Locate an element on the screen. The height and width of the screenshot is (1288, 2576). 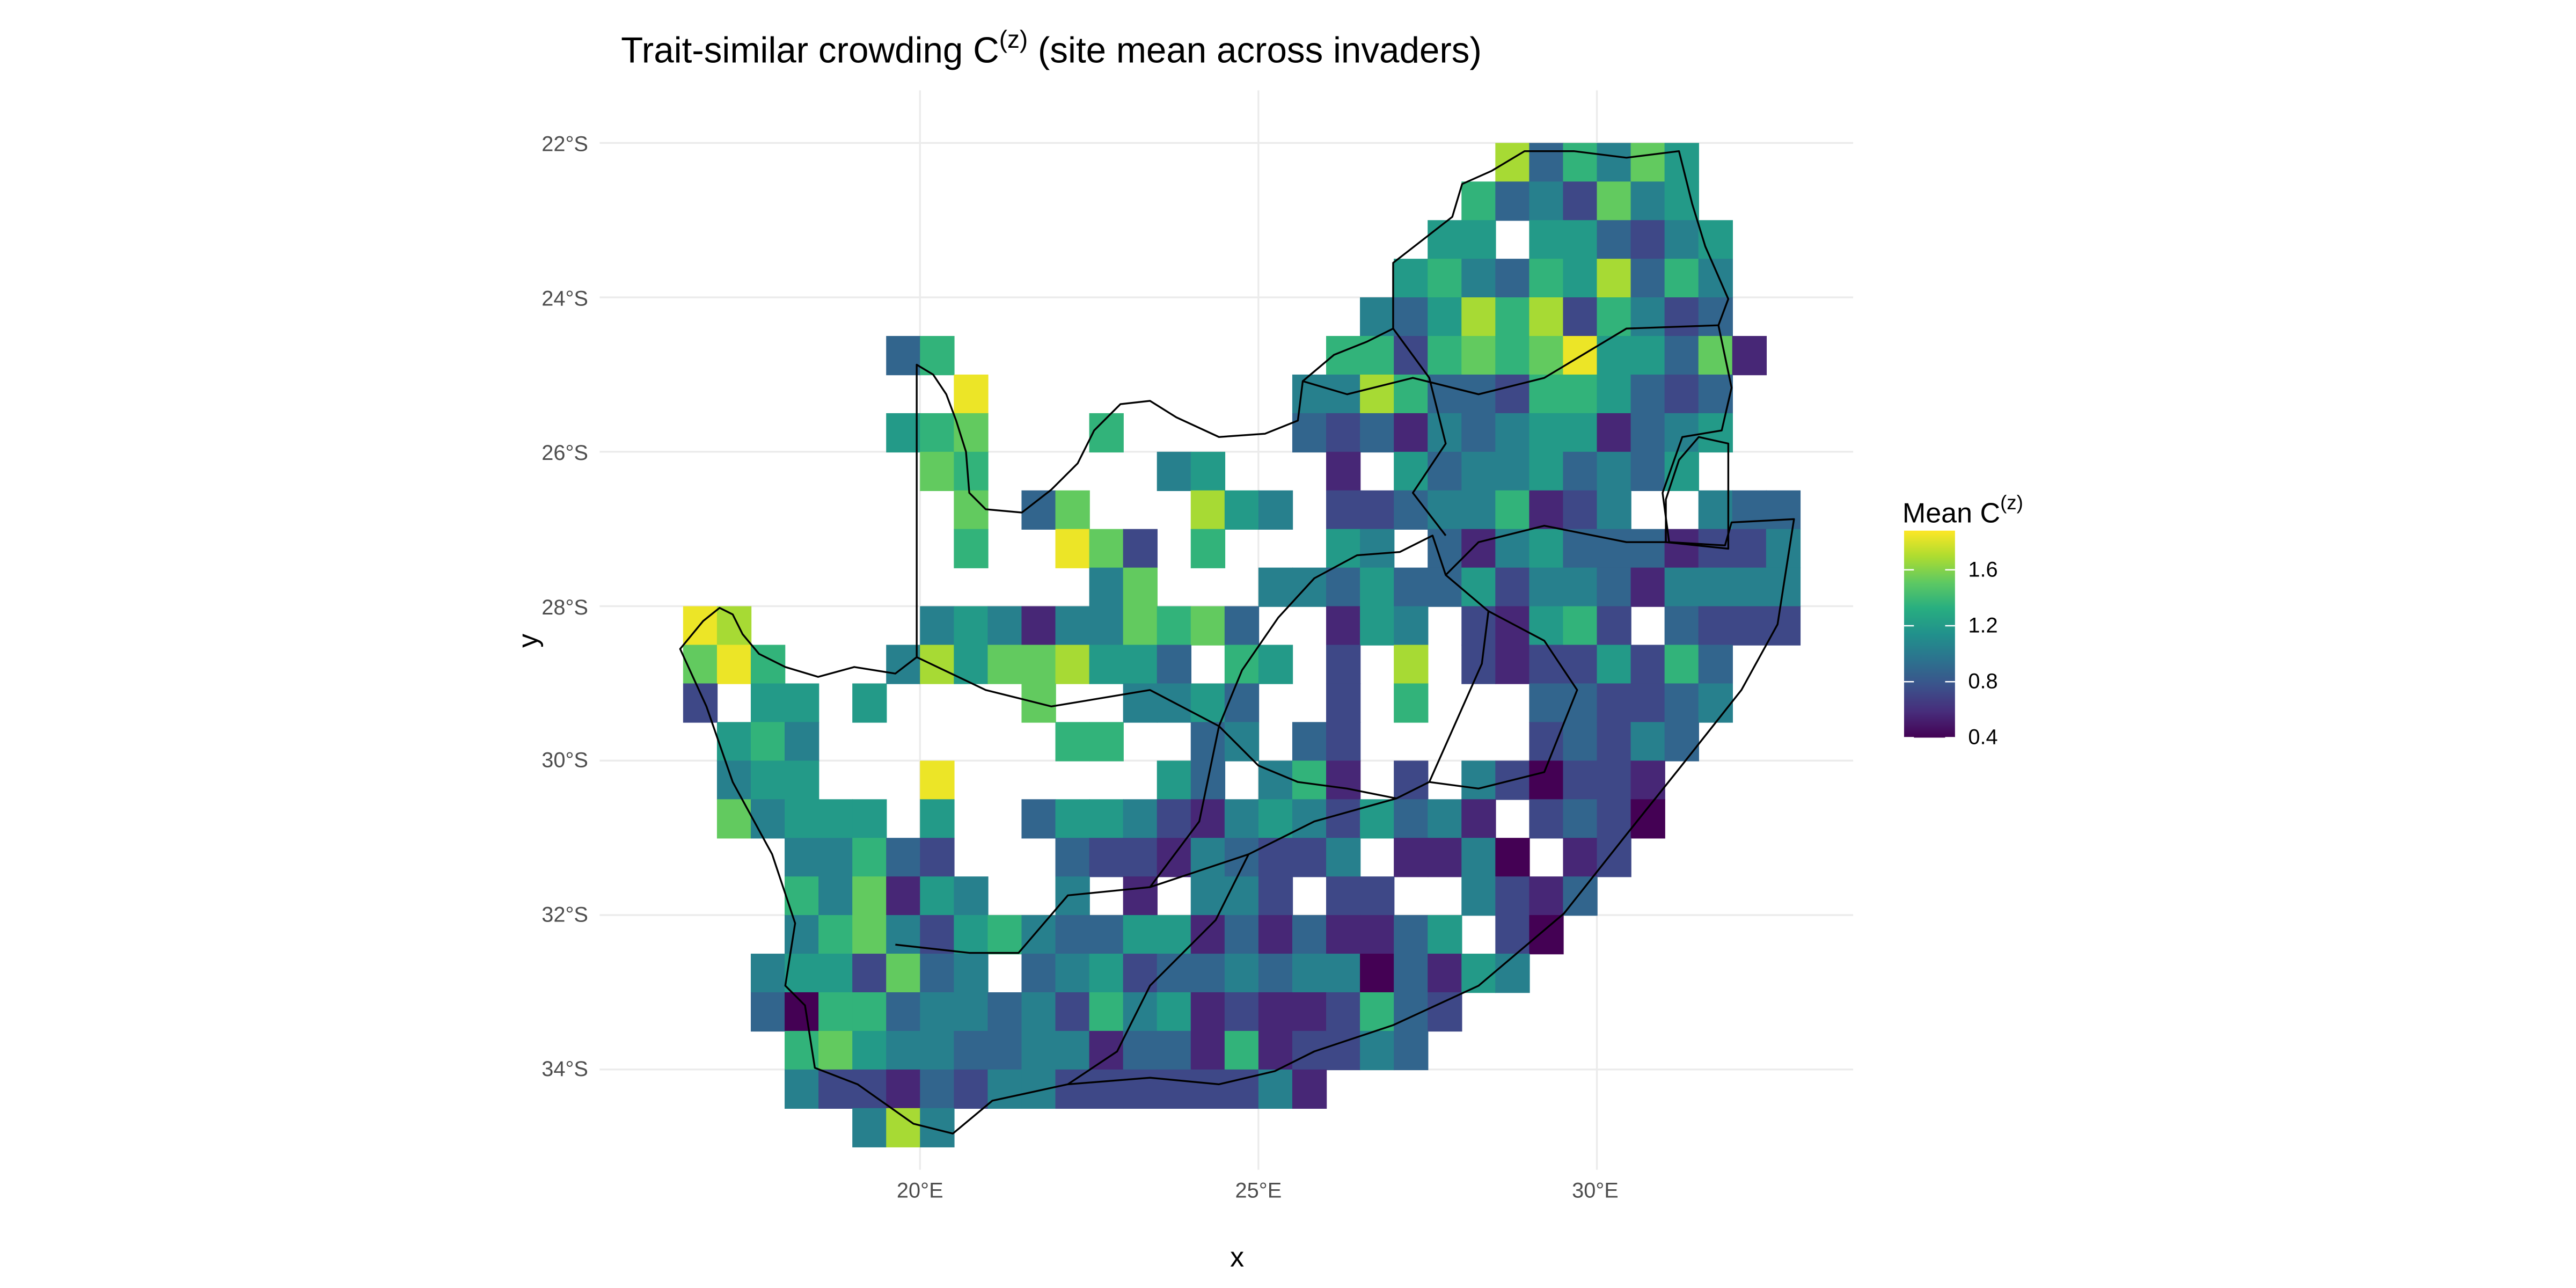
legend-tick-label: 1.6 is located at coordinates (1982, 569).